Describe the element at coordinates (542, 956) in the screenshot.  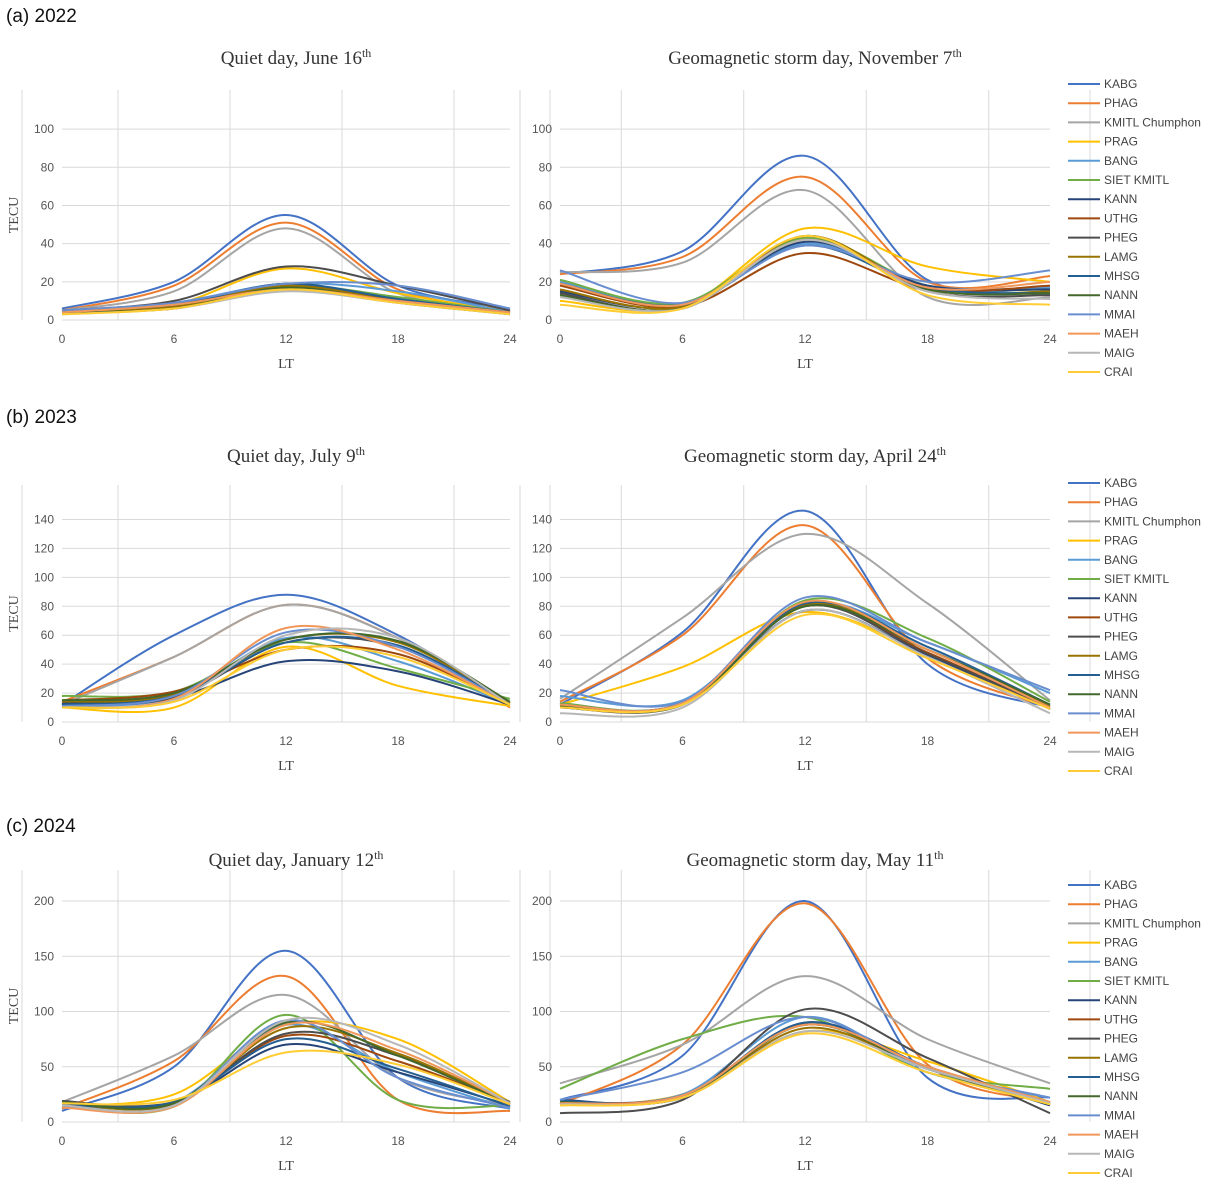
I see `y-tick-label: 150` at that location.